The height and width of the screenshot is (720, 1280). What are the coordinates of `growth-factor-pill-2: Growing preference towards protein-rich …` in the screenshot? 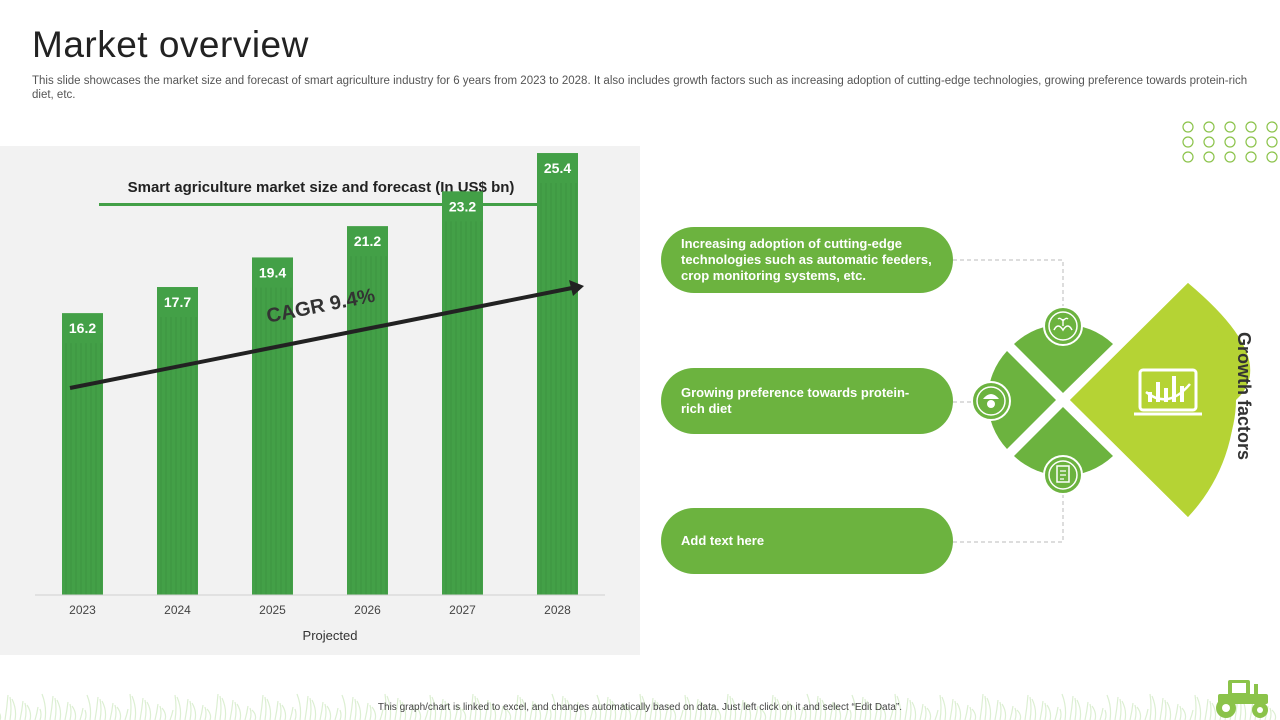 It's located at (807, 401).